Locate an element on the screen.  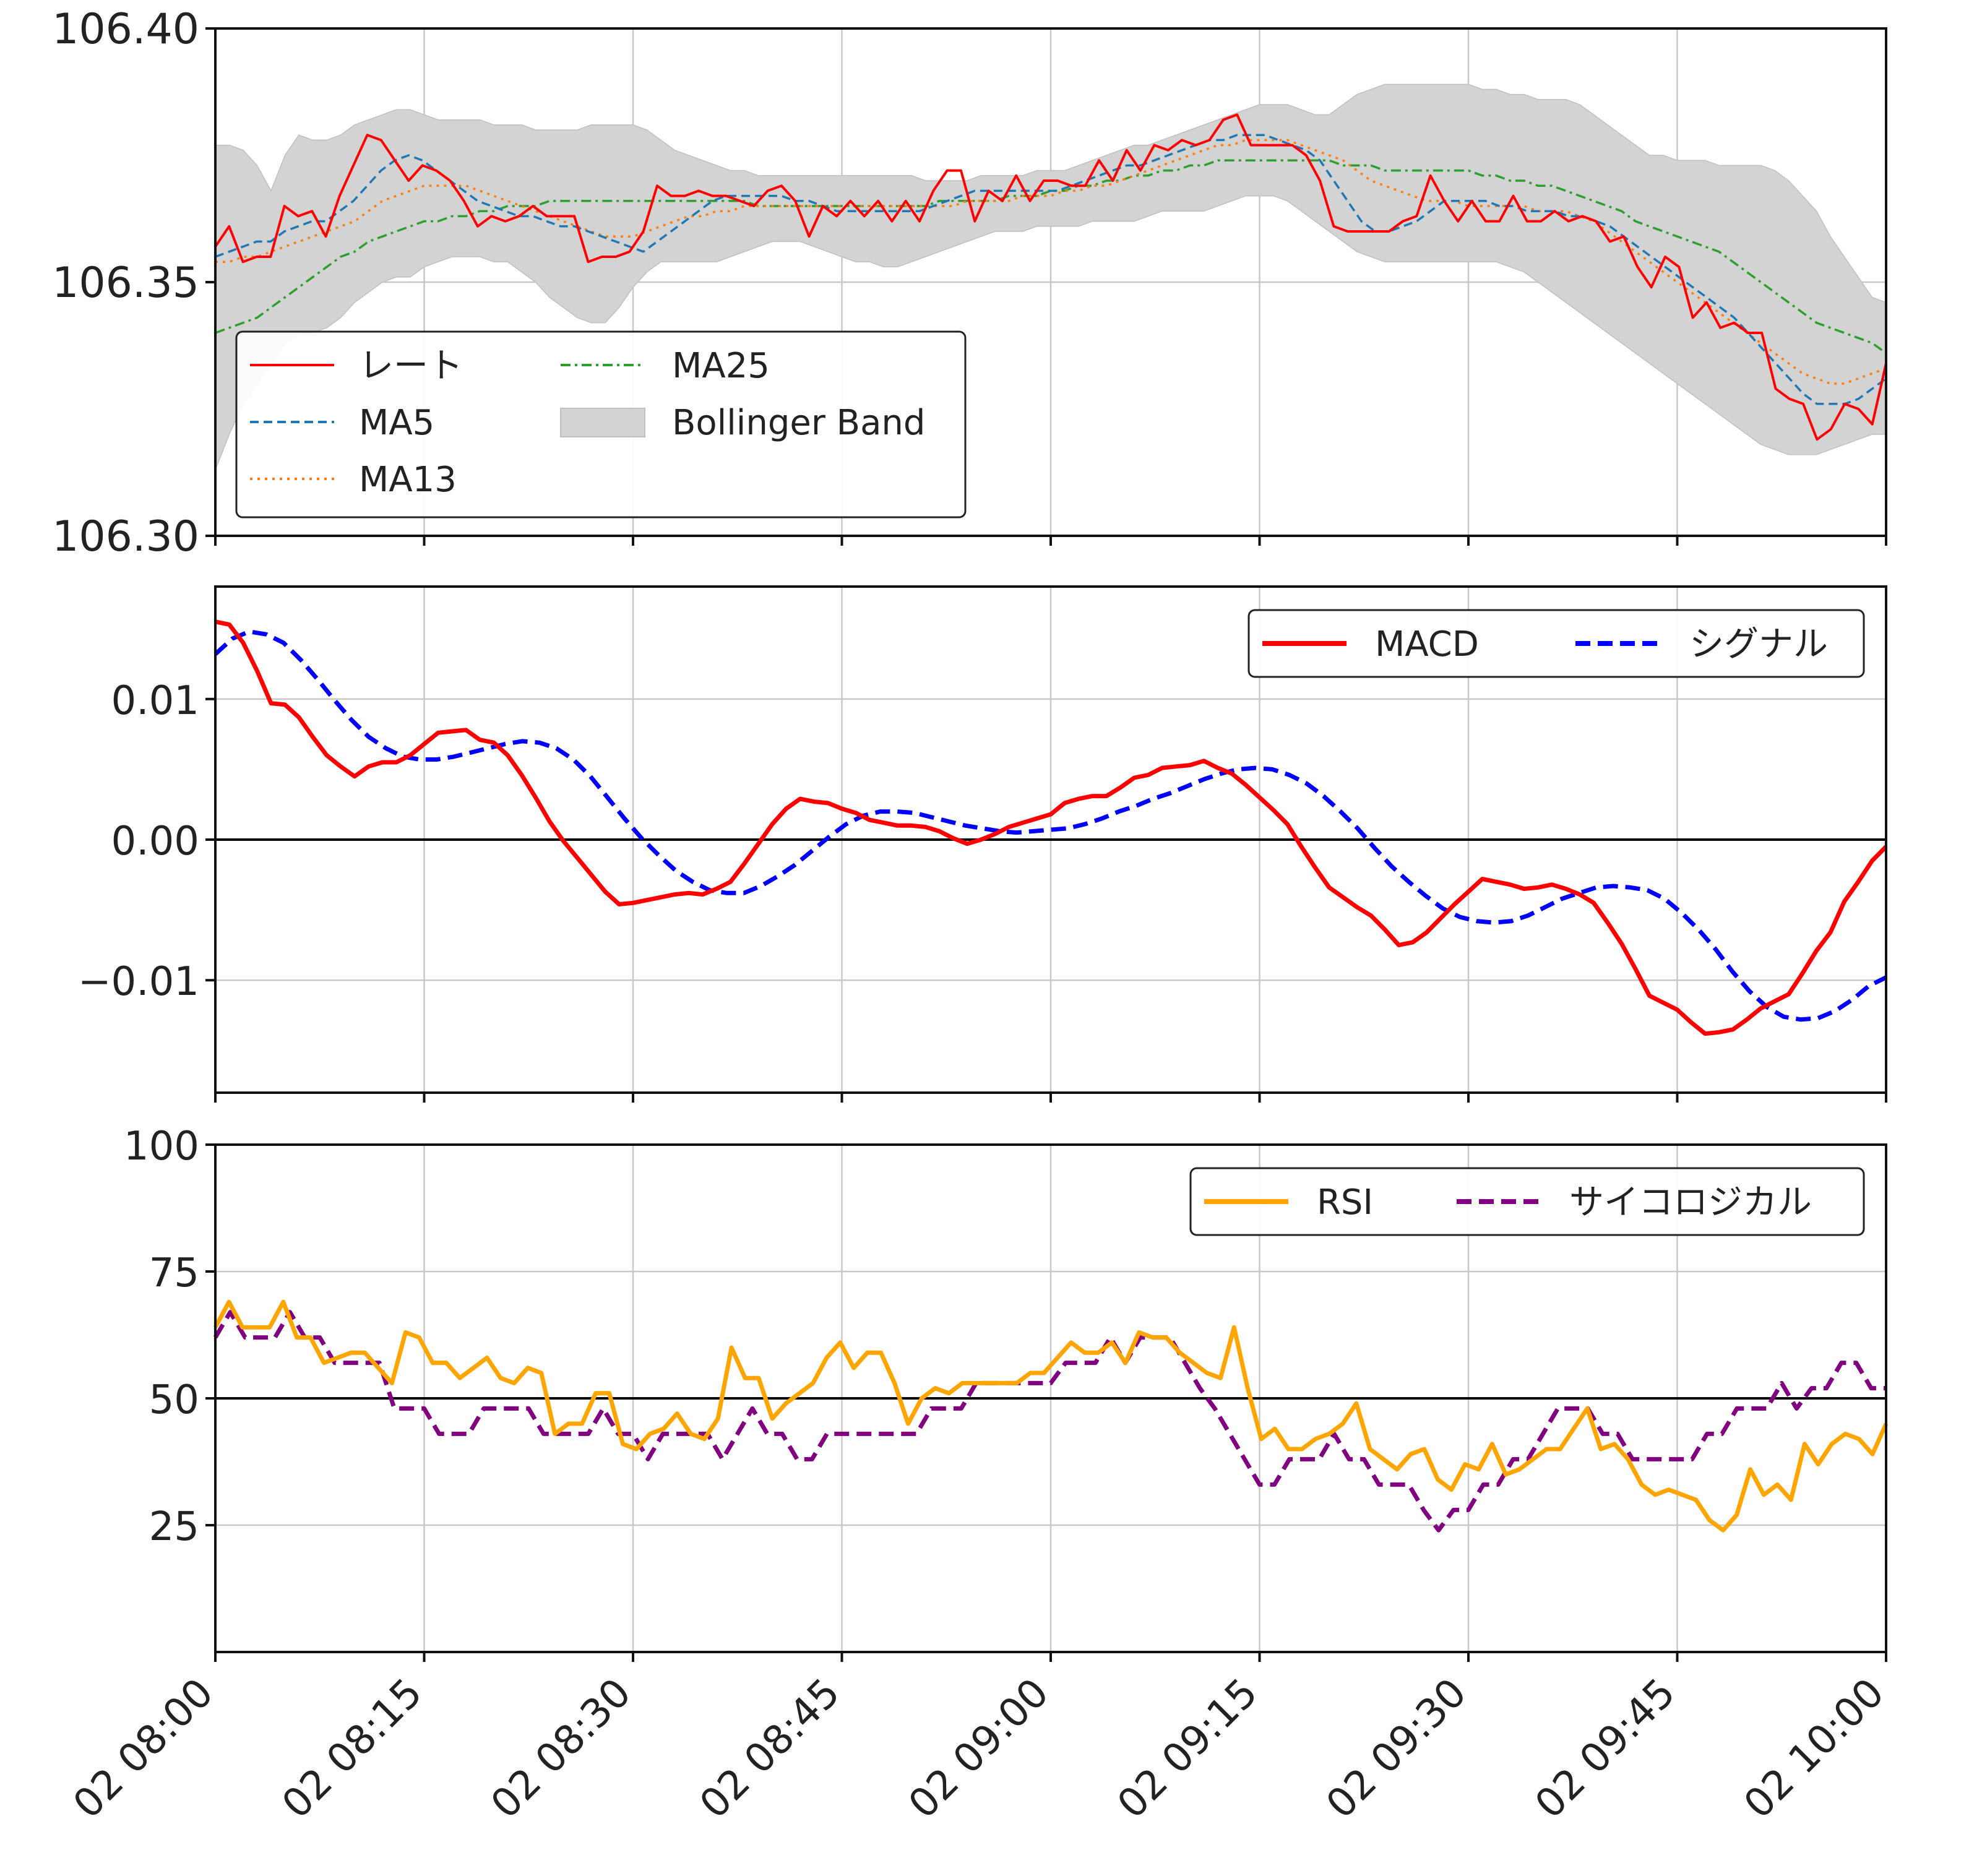
legend-label-psych: サイコロジカル is located at coordinates (1690, 1202).